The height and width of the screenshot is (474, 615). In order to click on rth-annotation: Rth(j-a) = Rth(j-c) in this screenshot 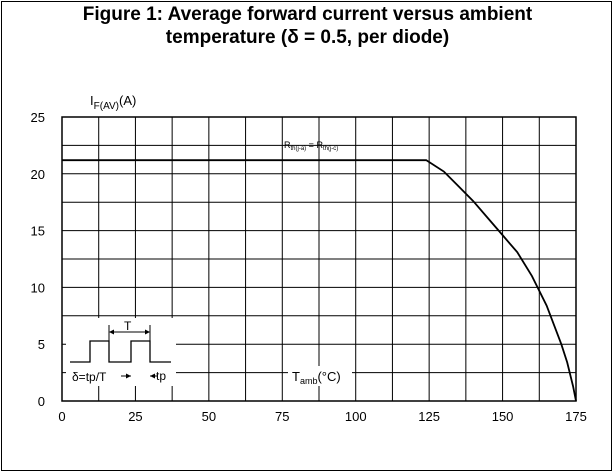, I will do `click(311, 146)`.